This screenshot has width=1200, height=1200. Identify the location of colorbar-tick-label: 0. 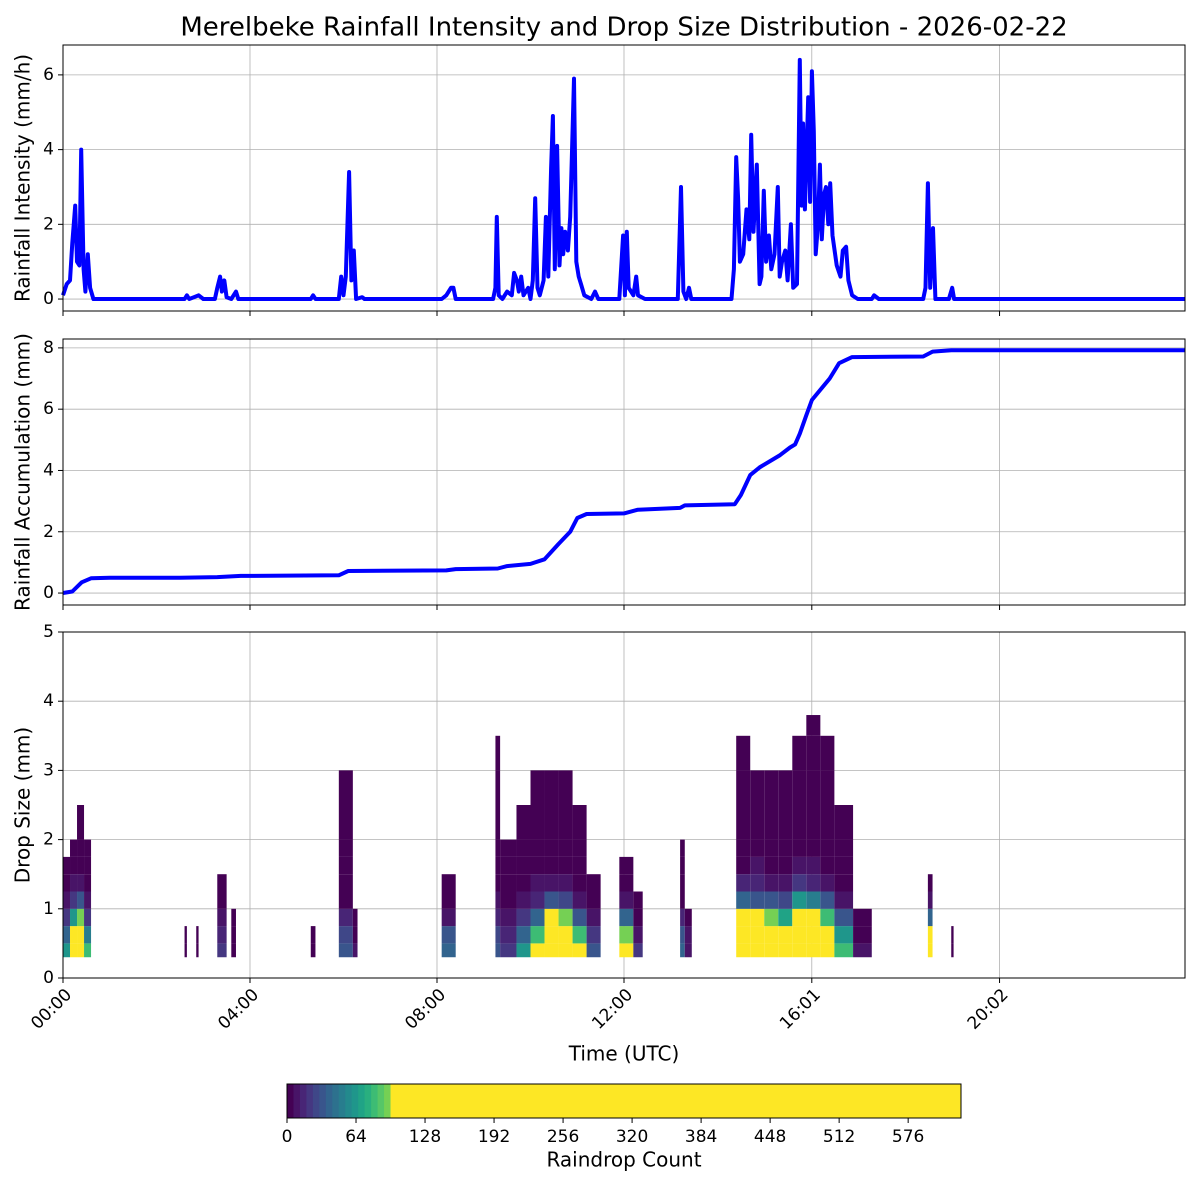
(287, 1137).